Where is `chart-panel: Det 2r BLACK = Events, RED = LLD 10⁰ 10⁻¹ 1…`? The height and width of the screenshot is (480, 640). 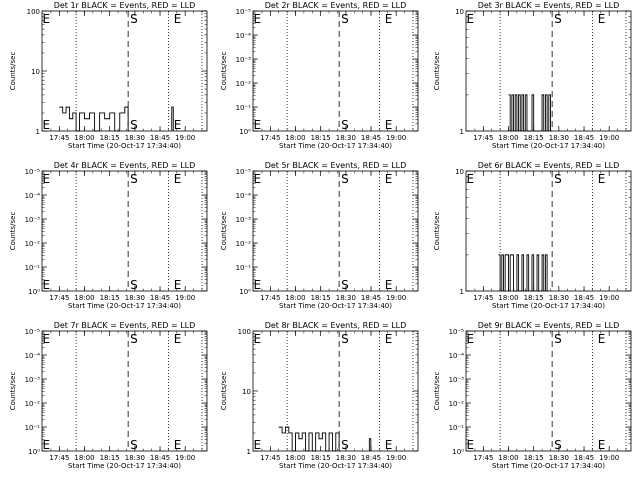 chart-panel: Det 2r BLACK = Events, RED = LLD 10⁰ 10⁻¹ 1… is located at coordinates (319, 75).